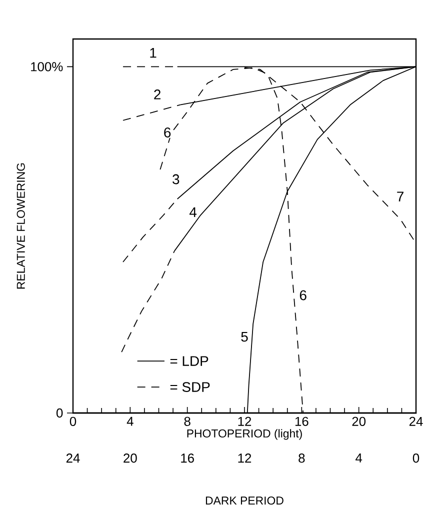 Image resolution: width=424 pixels, height=518 pixels. Describe the element at coordinates (47, 67) in the screenshot. I see `y-tick-label: 100%` at that location.